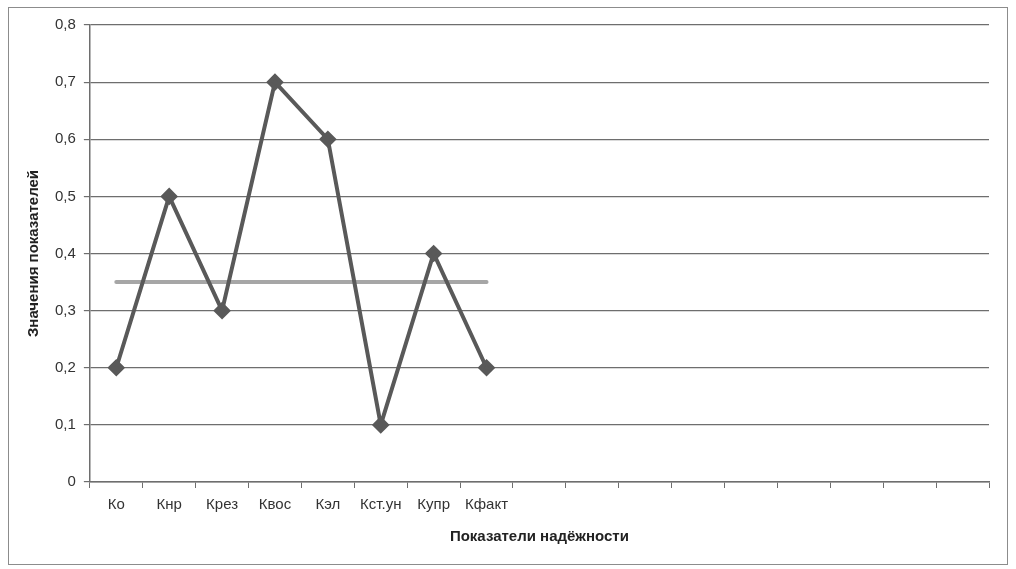  I want to click on y-tick-label: 0, so click(71, 481).